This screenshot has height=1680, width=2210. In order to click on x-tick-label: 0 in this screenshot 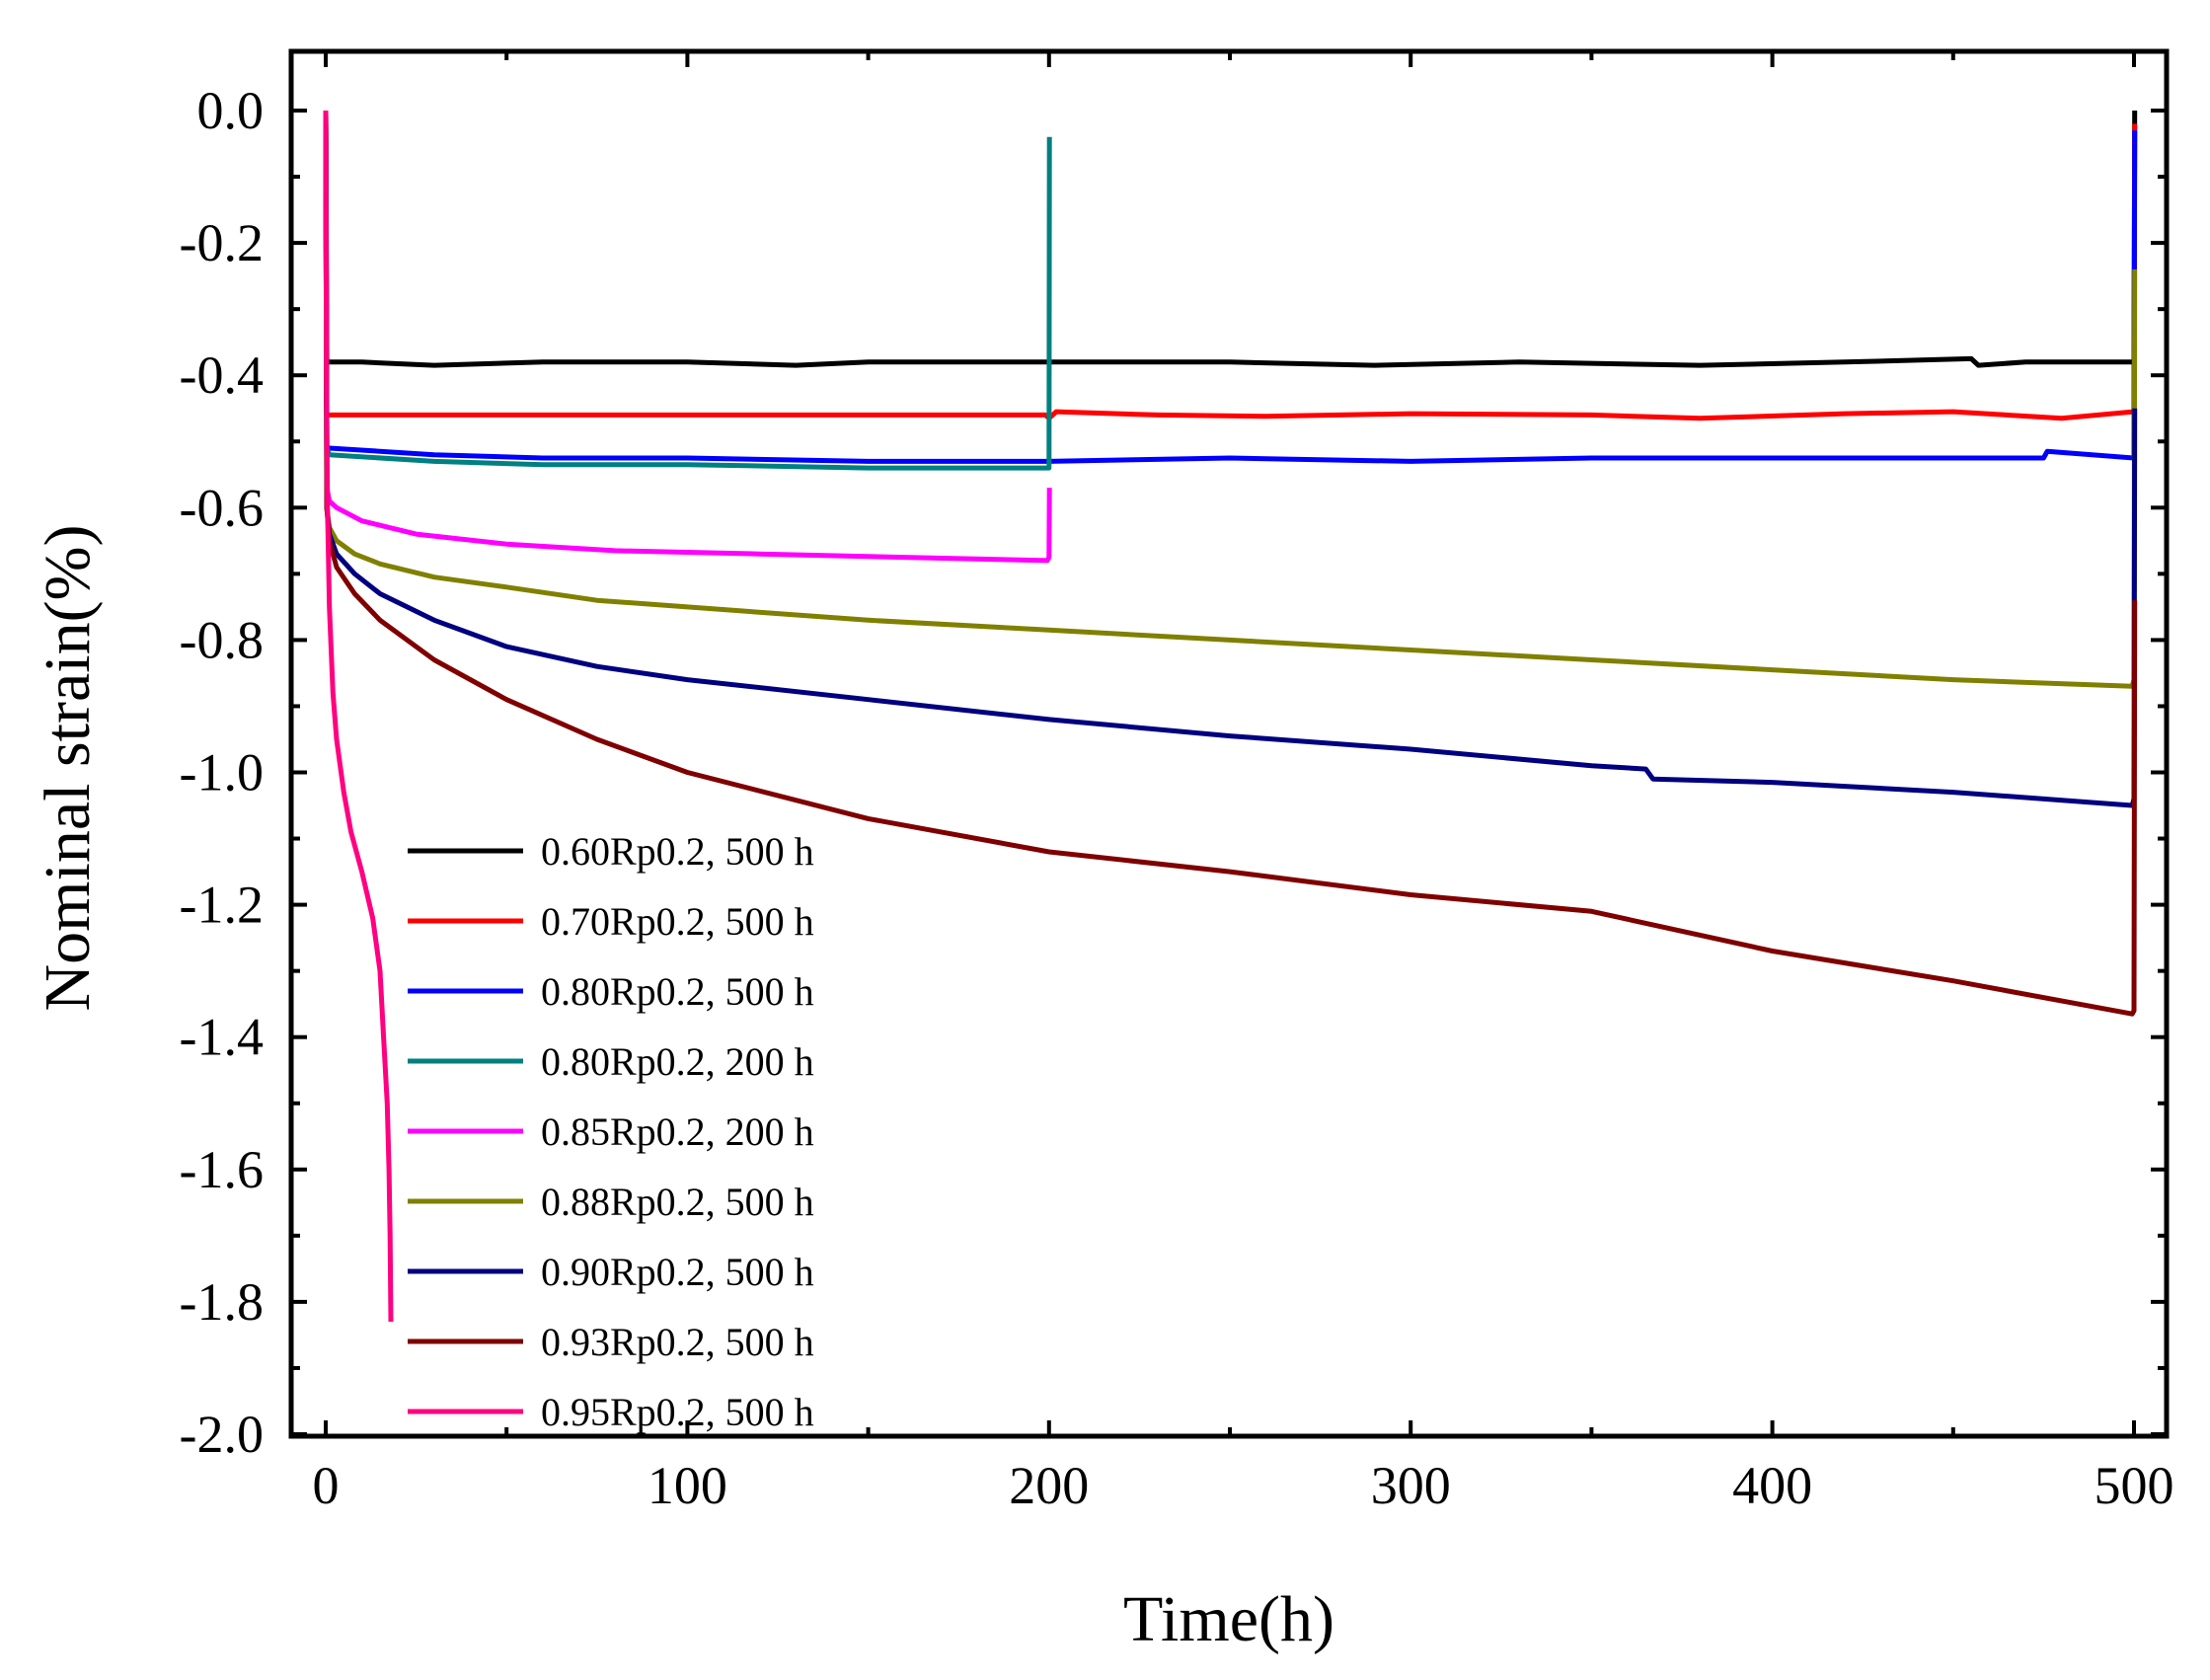, I will do `click(326, 1485)`.